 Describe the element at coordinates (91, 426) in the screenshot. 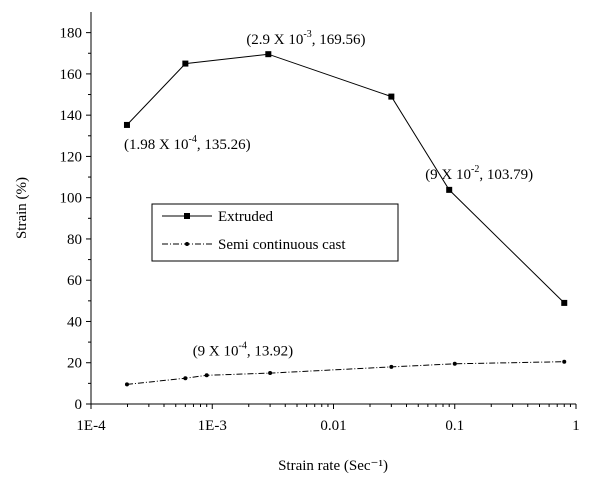

I see `x-tick-label: 1E-4` at that location.